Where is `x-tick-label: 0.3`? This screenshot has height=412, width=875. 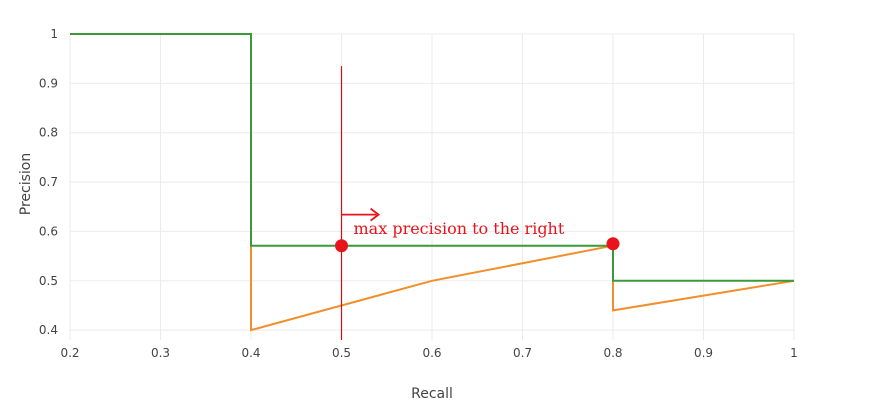
x-tick-label: 0.3 is located at coordinates (160, 353).